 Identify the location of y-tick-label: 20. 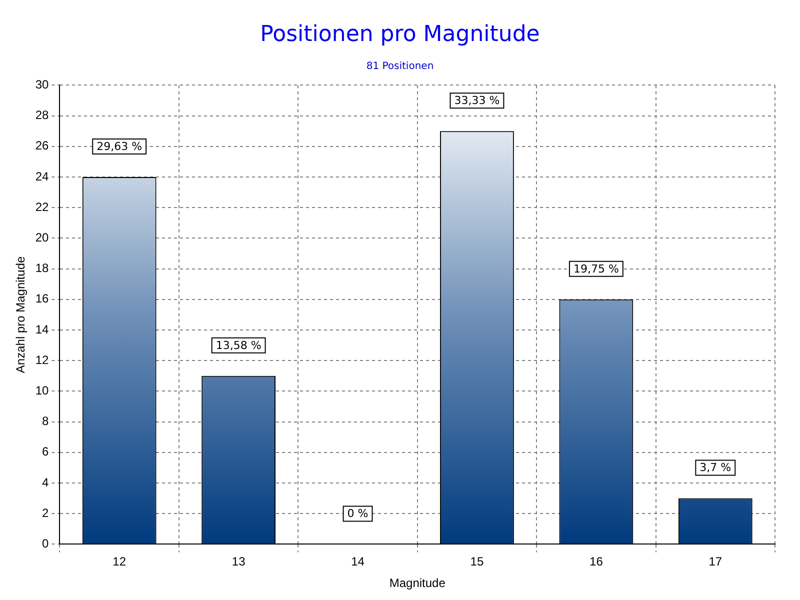
(42, 237).